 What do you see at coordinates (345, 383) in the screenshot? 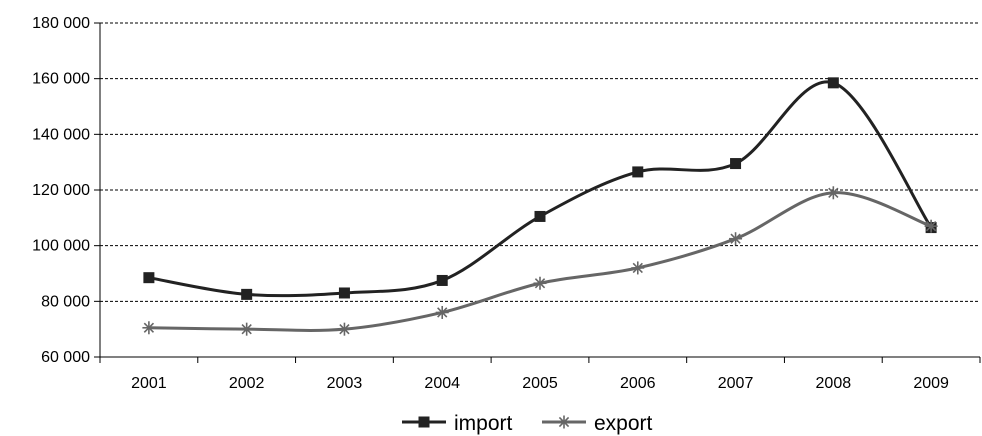
I see `x-tick-label: 2003` at bounding box center [345, 383].